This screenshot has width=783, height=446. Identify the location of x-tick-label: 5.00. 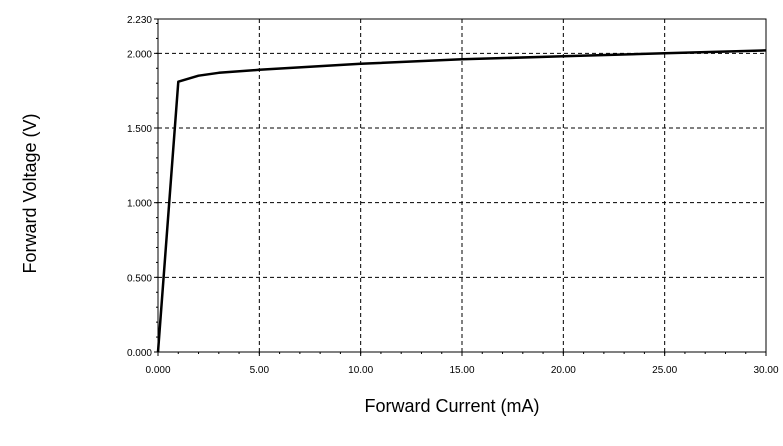
(260, 370).